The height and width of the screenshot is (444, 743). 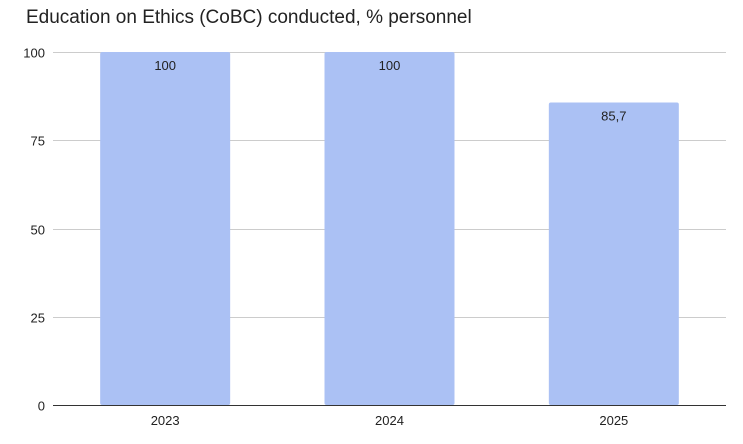 What do you see at coordinates (613, 253) in the screenshot?
I see `bar-2025` at bounding box center [613, 253].